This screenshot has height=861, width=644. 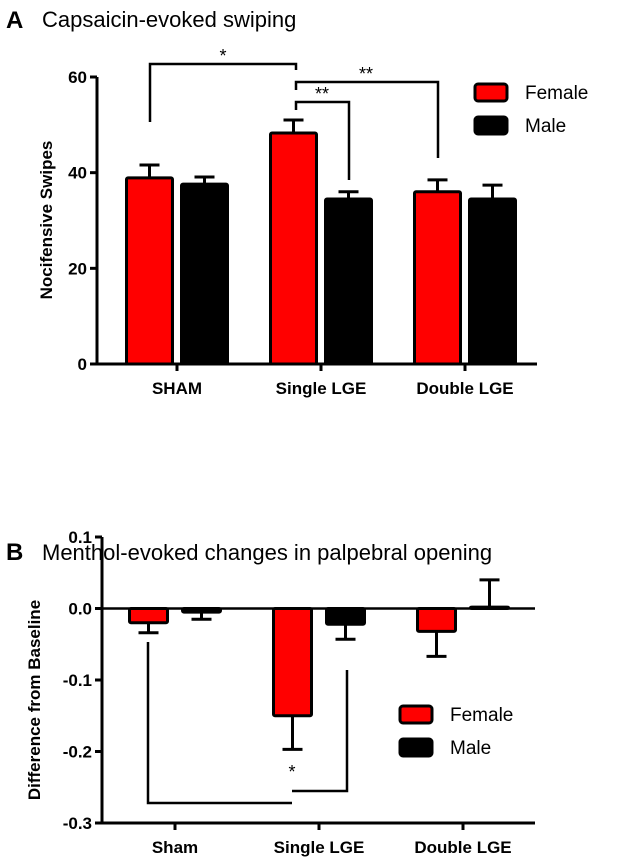 I want to click on y-tick-label: 20, so click(x=77, y=268).